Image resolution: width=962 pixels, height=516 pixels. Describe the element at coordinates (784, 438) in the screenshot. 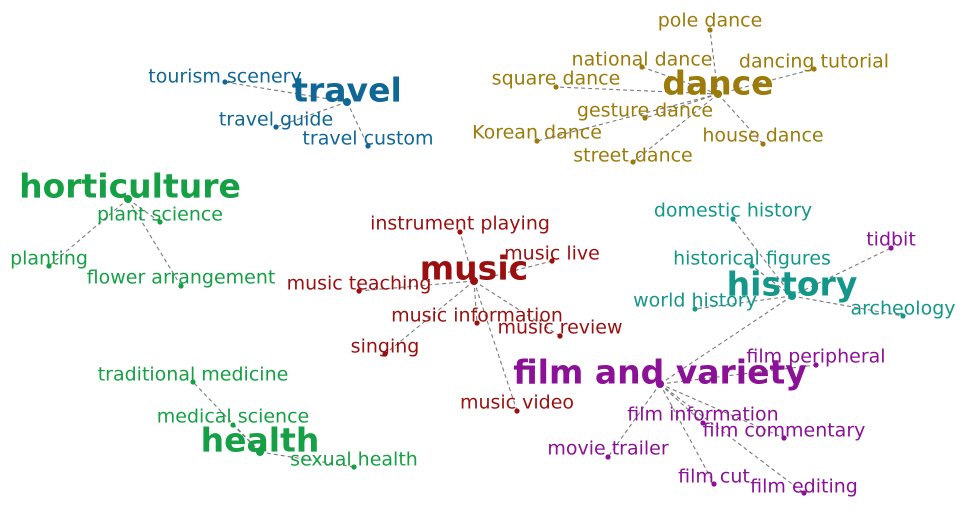

I see `leaf-node-film-commentary` at that location.